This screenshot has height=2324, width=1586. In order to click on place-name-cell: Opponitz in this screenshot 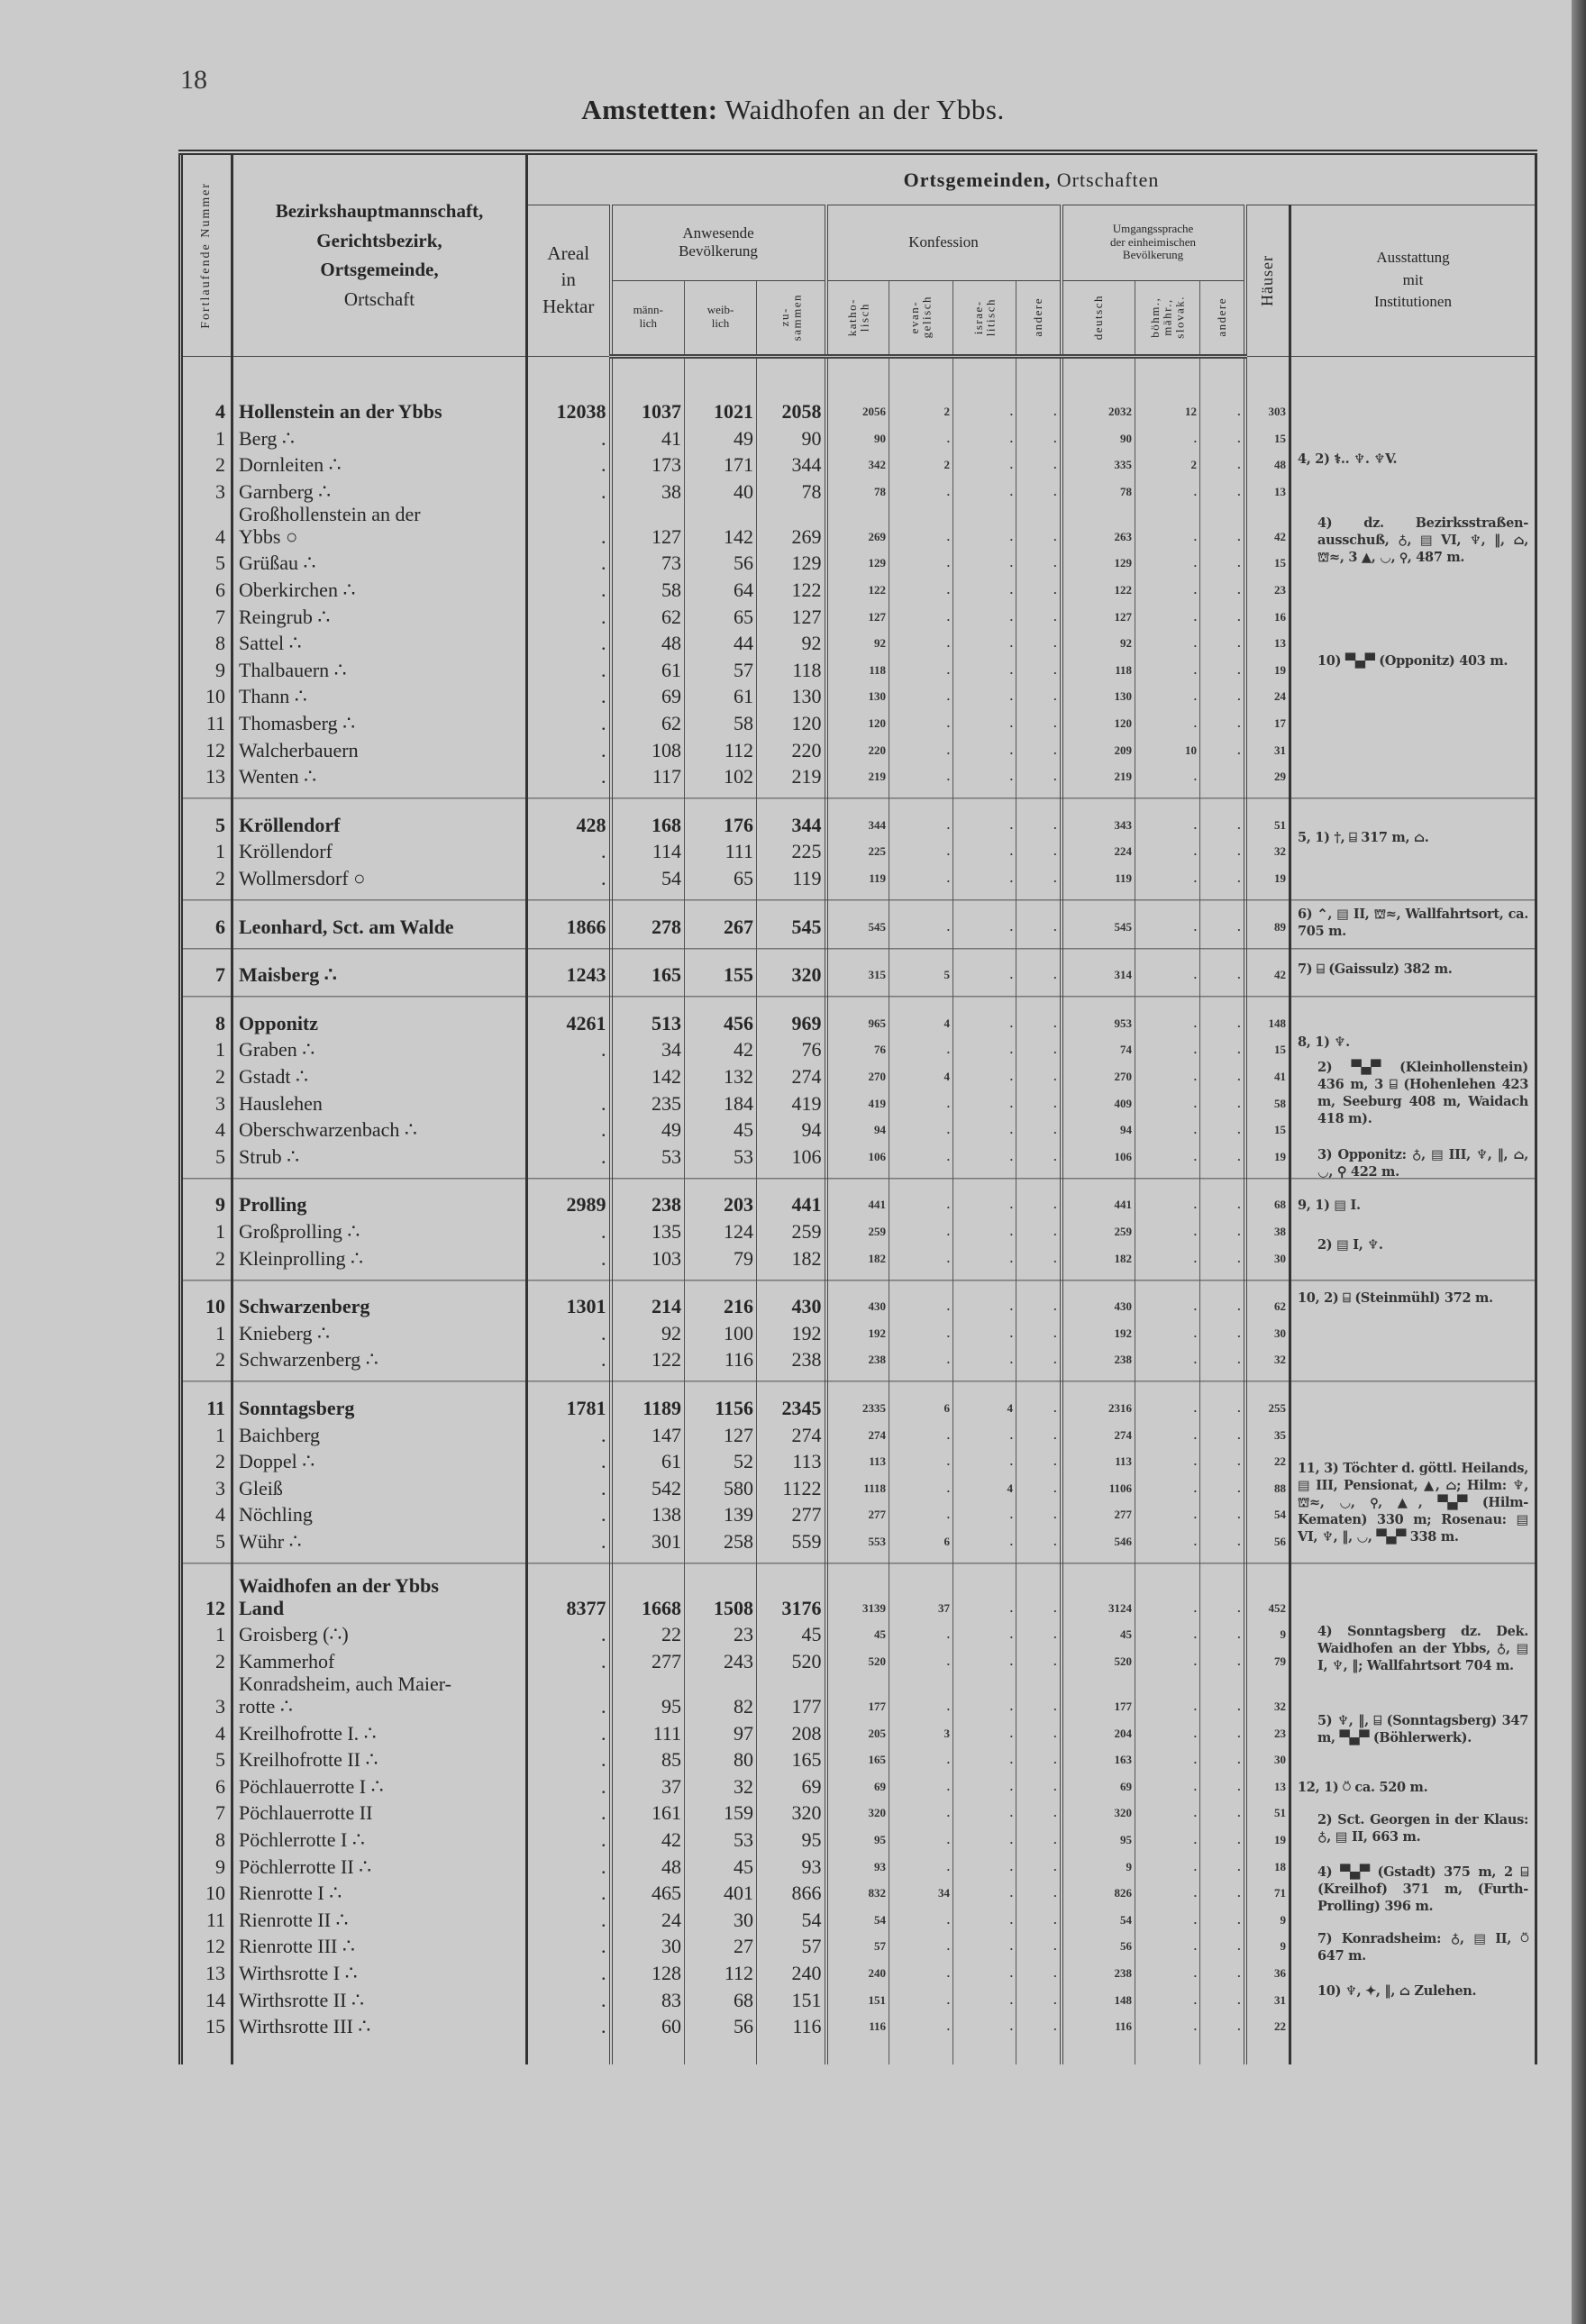, I will do `click(379, 1021)`.